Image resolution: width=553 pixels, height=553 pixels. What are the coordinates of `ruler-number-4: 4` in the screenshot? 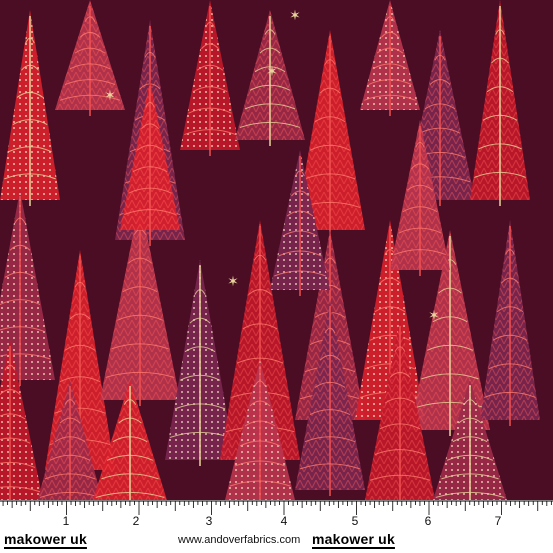 It's located at (284, 521).